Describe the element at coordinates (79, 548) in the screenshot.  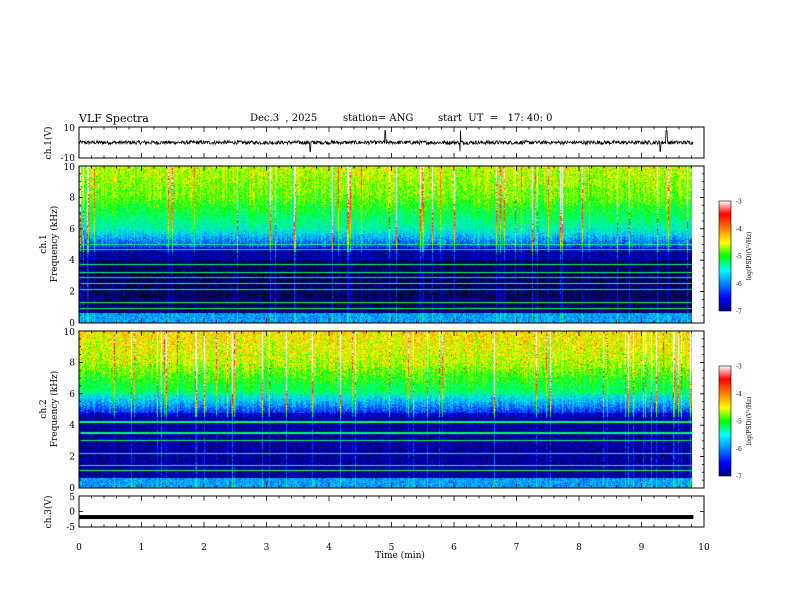
I see `x-tick-label: 0` at that location.